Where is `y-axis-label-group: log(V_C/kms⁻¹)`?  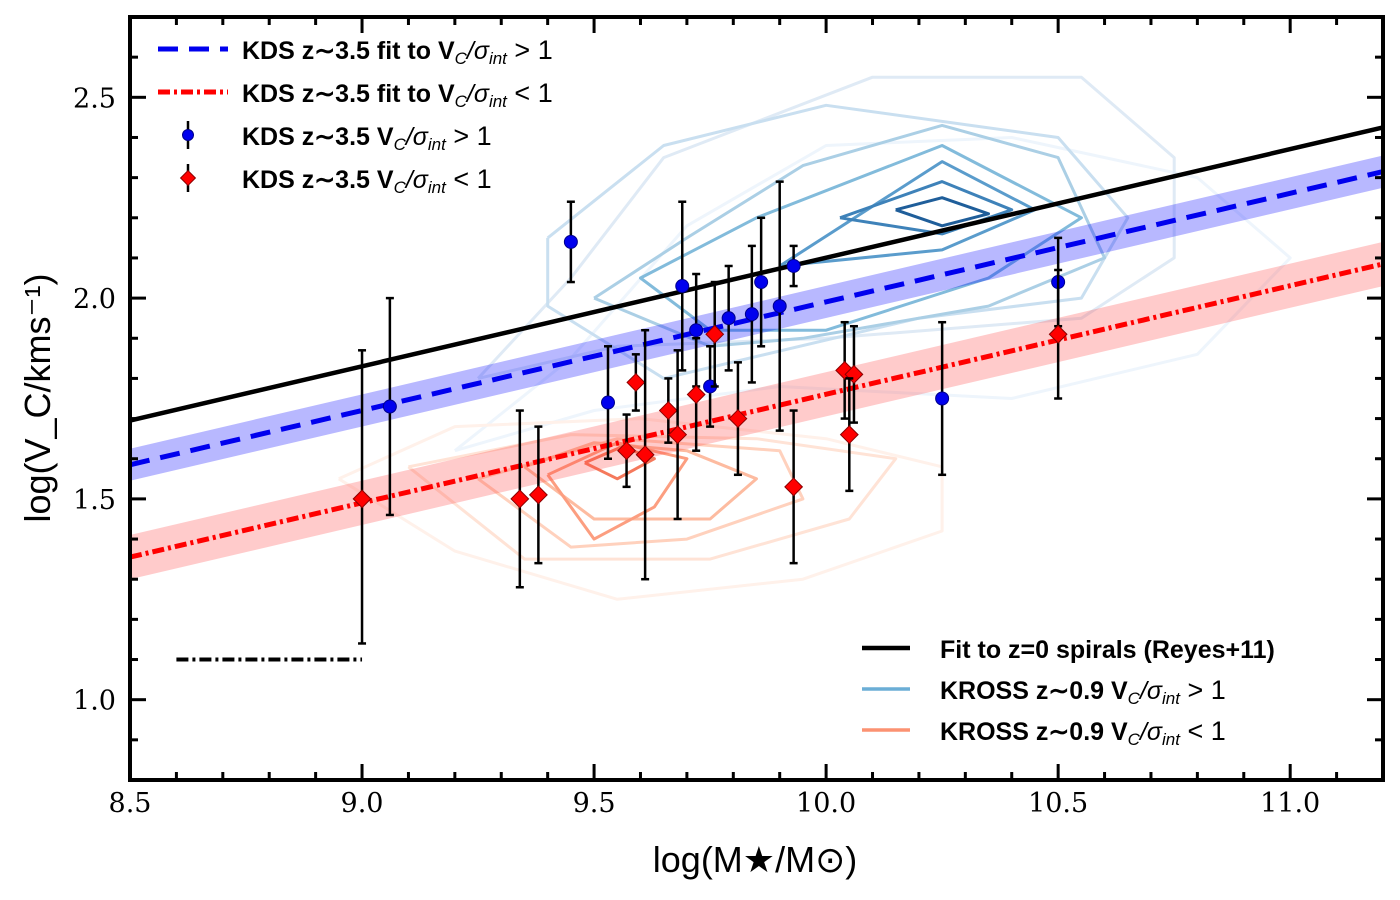 y-axis-label-group: log(V_C/kms⁻¹) is located at coordinates (37, 397).